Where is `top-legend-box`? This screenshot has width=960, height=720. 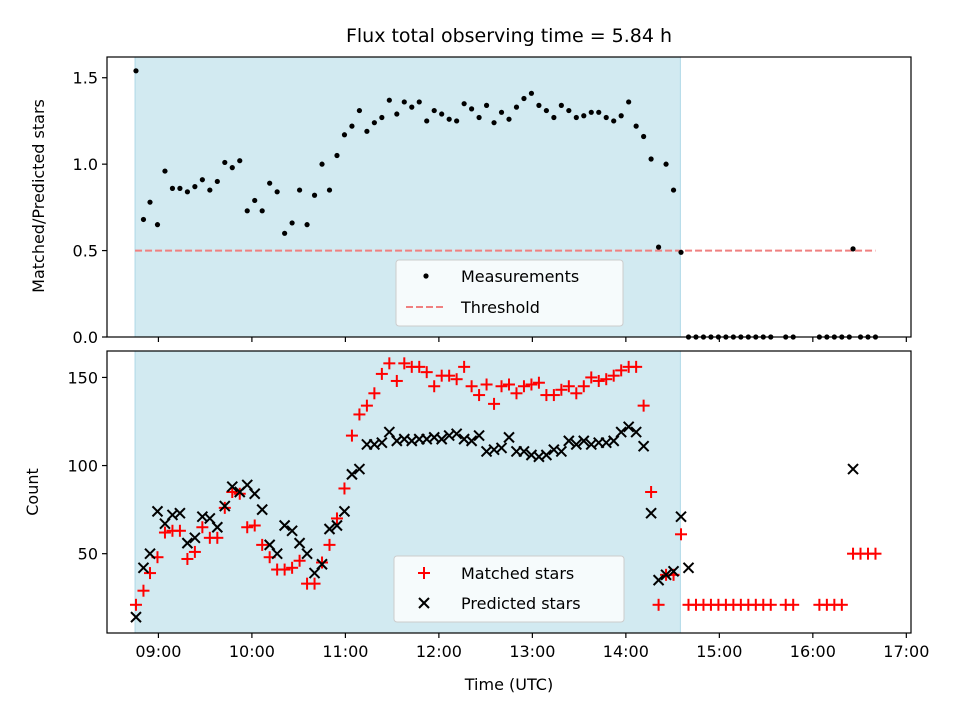 top-legend-box is located at coordinates (509, 293).